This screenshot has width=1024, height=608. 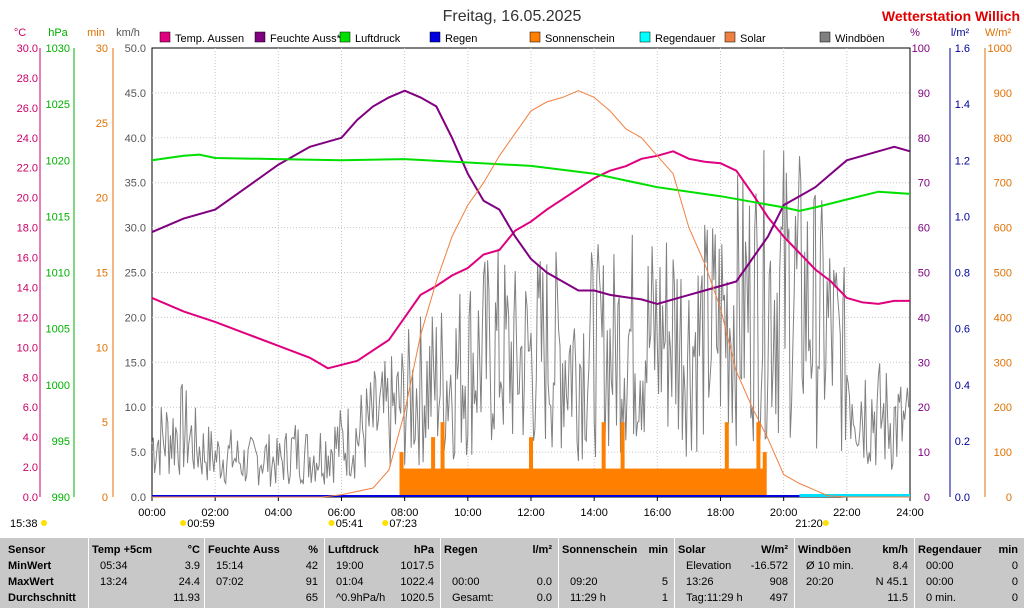 What do you see at coordinates (617, 573) in the screenshot?
I see `stats-section-4: Sonnenschein min 09:20 5 11:29 h 1` at bounding box center [617, 573].